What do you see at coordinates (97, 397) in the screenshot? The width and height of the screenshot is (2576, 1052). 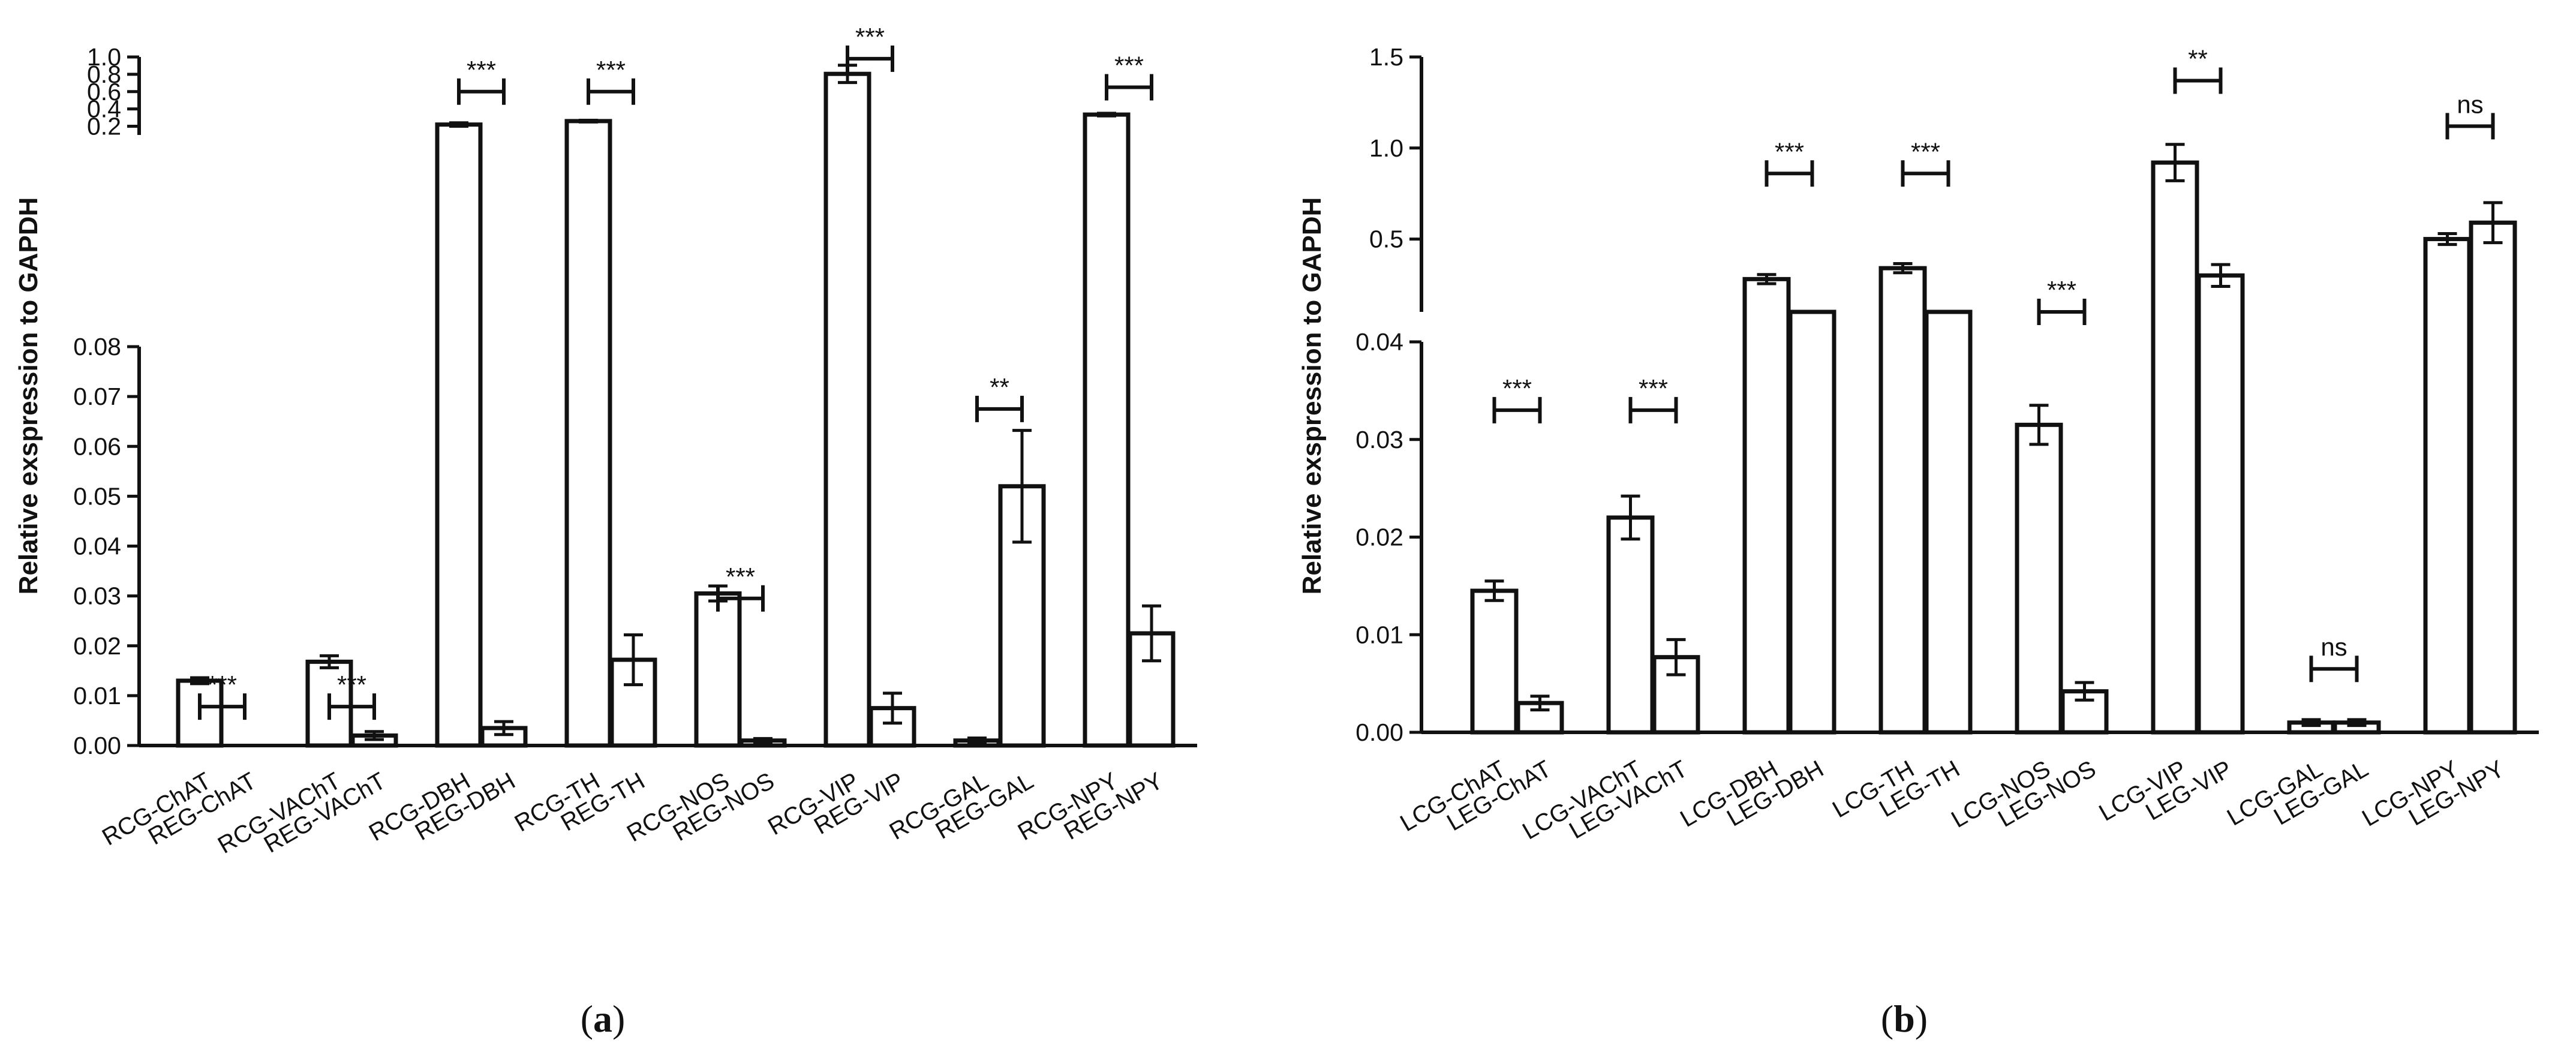 I see `y-tick-label: 0.07` at bounding box center [97, 397].